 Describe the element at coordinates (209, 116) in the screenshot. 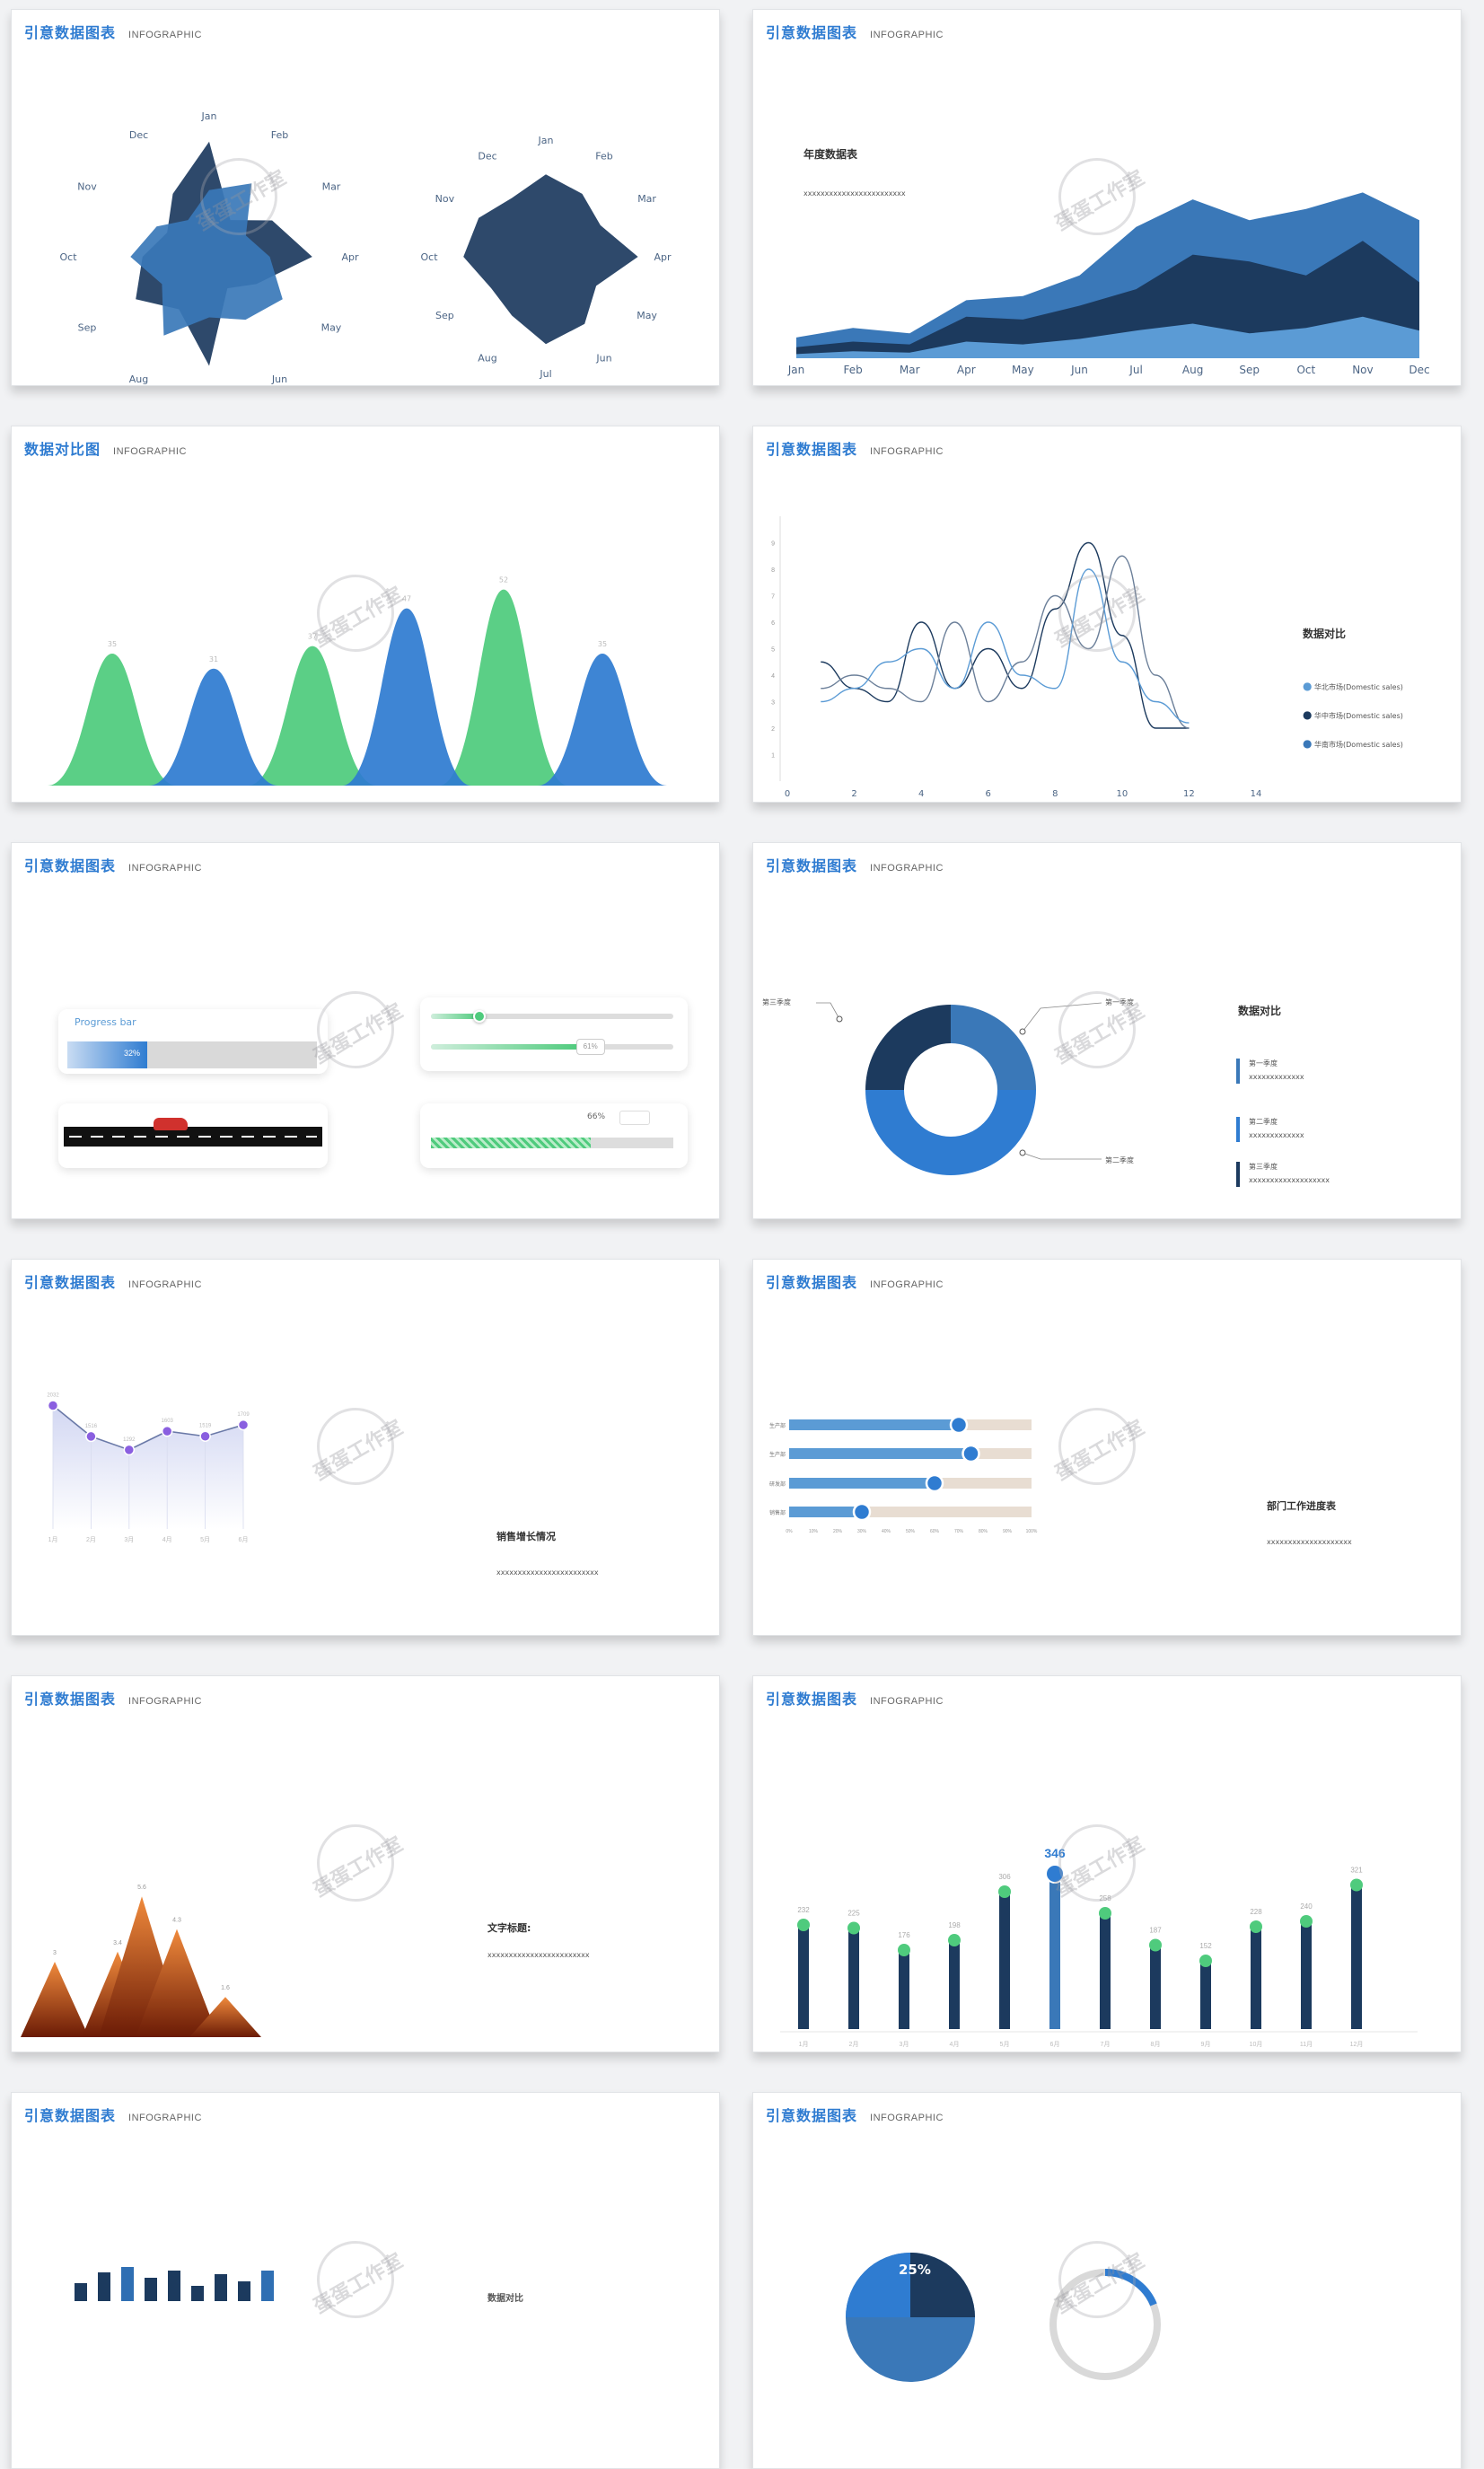

I see `radar-label: Jan` at that location.